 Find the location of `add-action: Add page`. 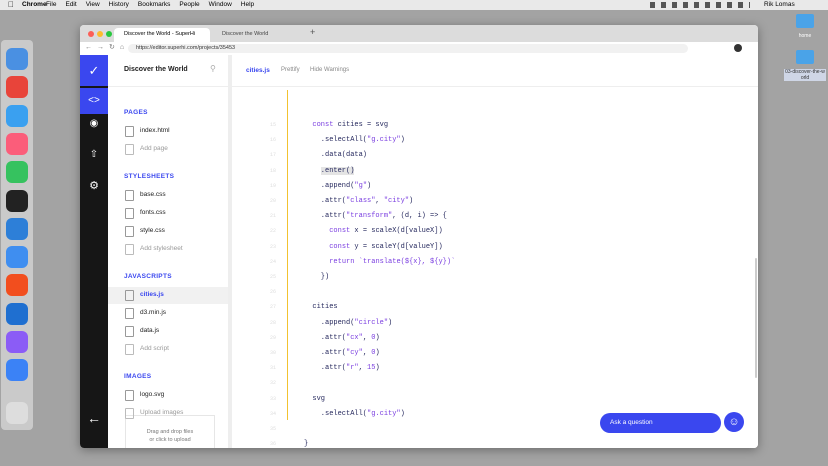

add-action: Add page is located at coordinates (154, 148).